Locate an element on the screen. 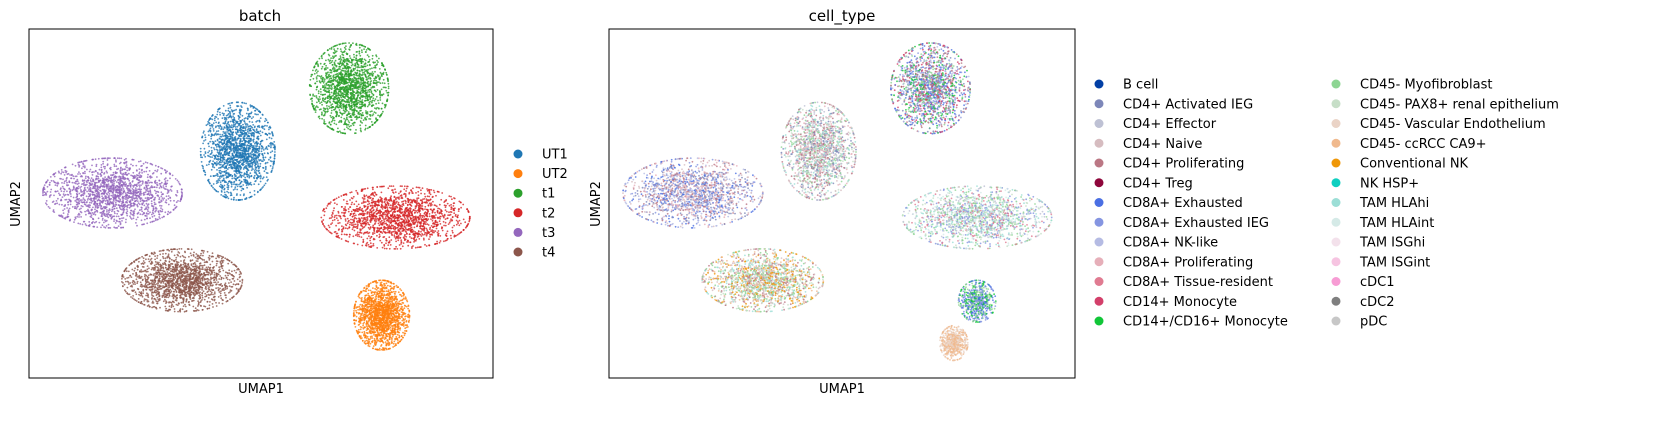 This screenshot has width=1661, height=429. cell-type-legend-label: TAM HLAint is located at coordinates (1396, 223).